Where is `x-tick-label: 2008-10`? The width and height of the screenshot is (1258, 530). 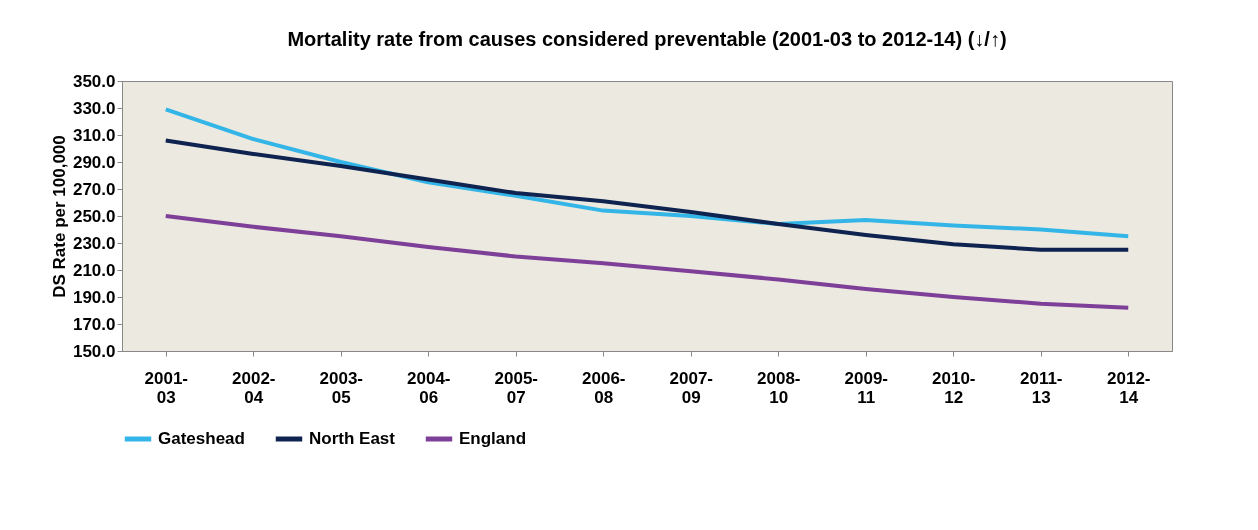 x-tick-label: 2008-10 is located at coordinates (779, 387).